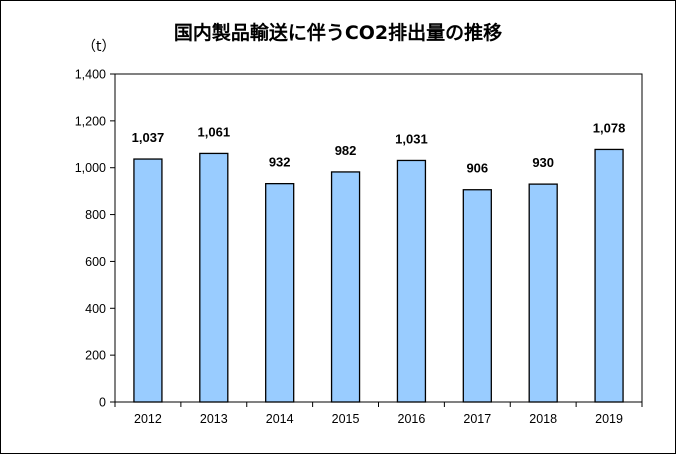 The height and width of the screenshot is (454, 676). Describe the element at coordinates (95, 262) in the screenshot. I see `y-tick-label: 600` at that location.